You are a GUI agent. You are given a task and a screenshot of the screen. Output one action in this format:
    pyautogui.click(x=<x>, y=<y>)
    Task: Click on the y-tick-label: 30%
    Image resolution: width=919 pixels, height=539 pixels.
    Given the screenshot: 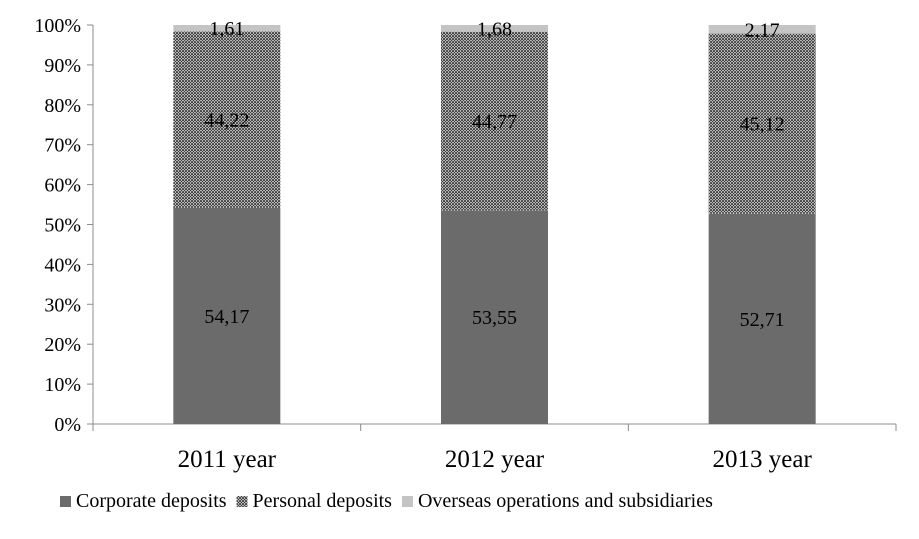 What is the action you would take?
    pyautogui.click(x=62, y=305)
    